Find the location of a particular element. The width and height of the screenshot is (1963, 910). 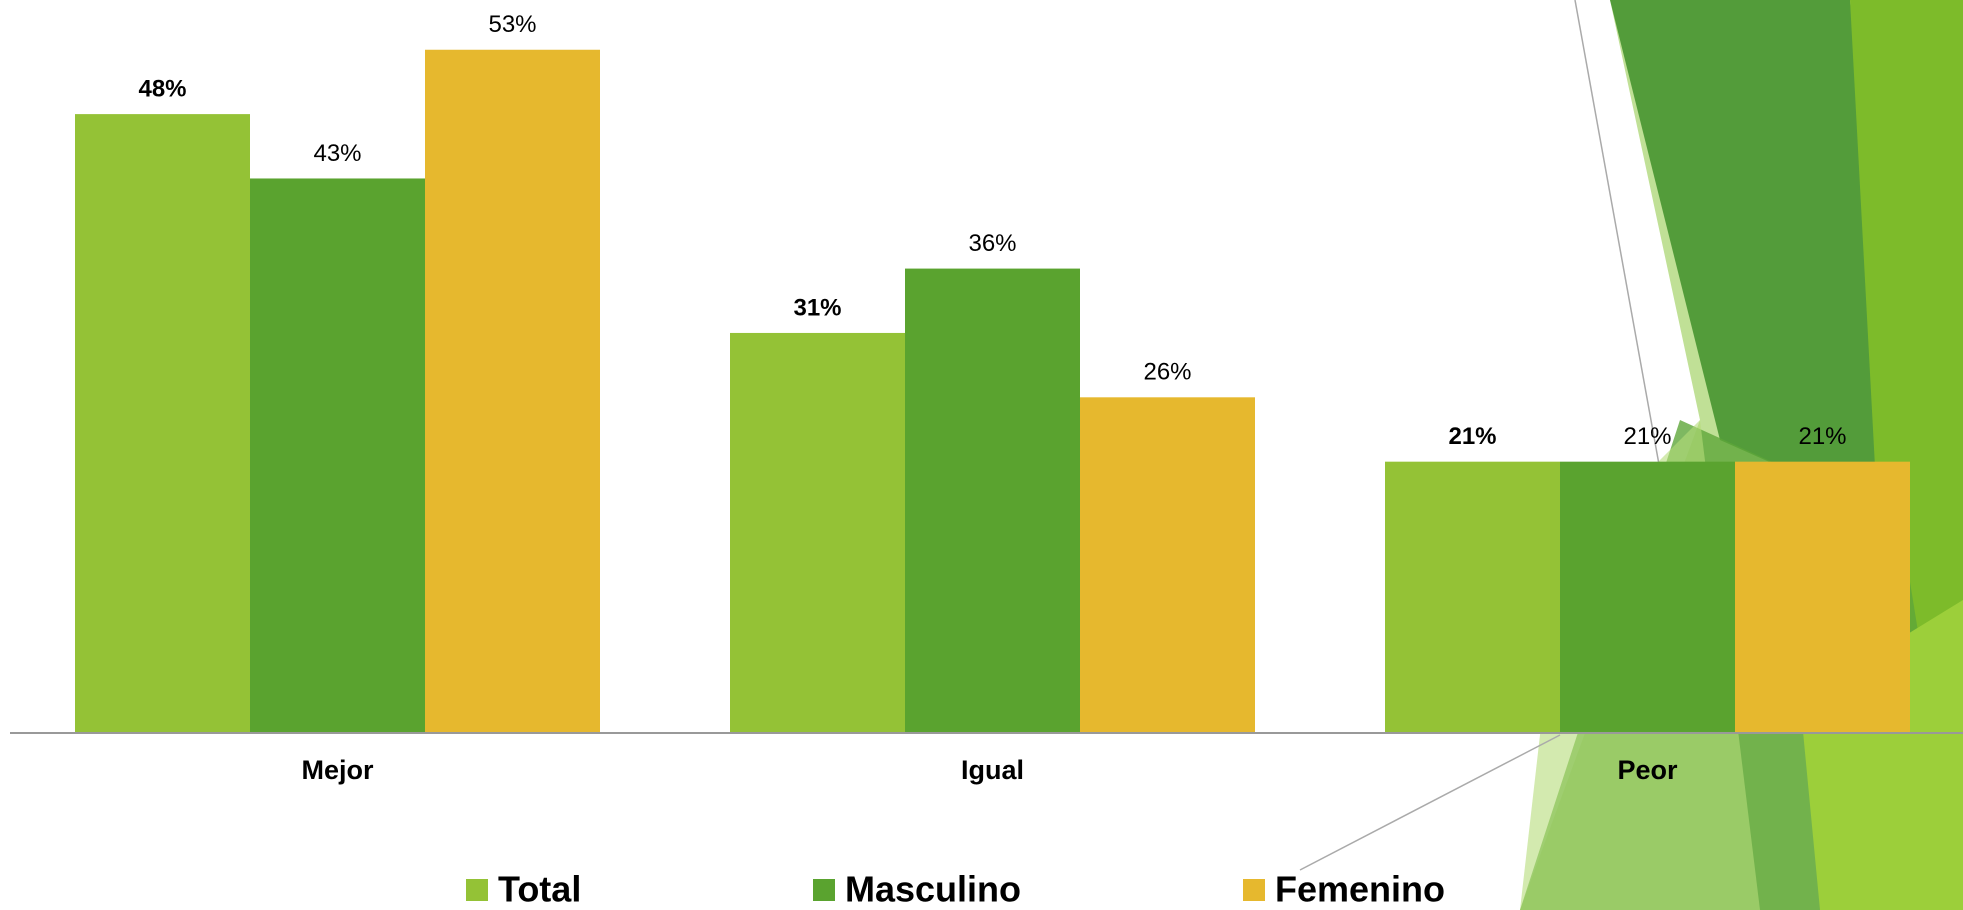

legend-label: Masculino is located at coordinates (933, 889).